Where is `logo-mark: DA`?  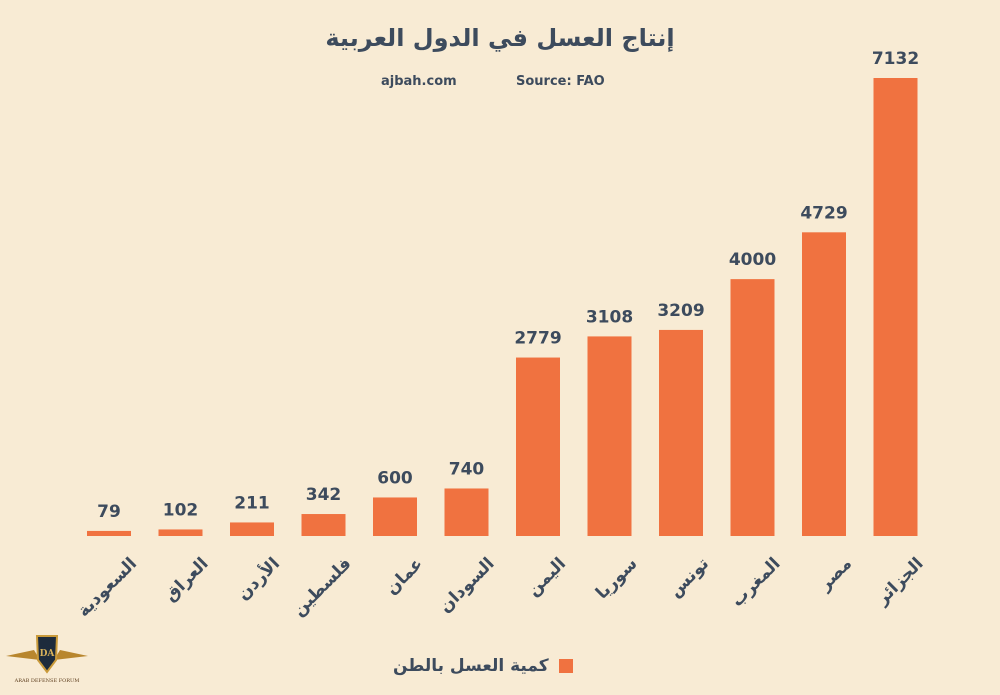 logo-mark: DA is located at coordinates (48, 654).